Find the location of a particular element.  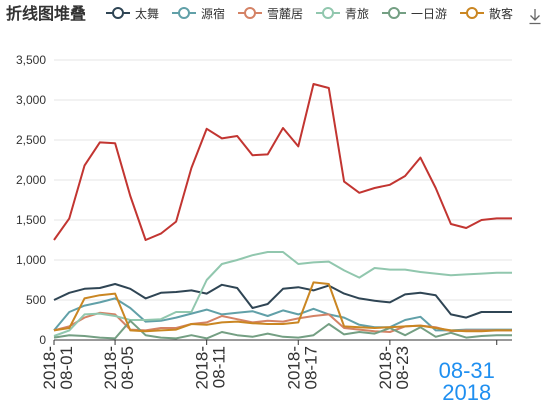

chart-legend: 太舞 源宿 雪麓居 青旅 一日游 散客 is located at coordinates (309, 13).